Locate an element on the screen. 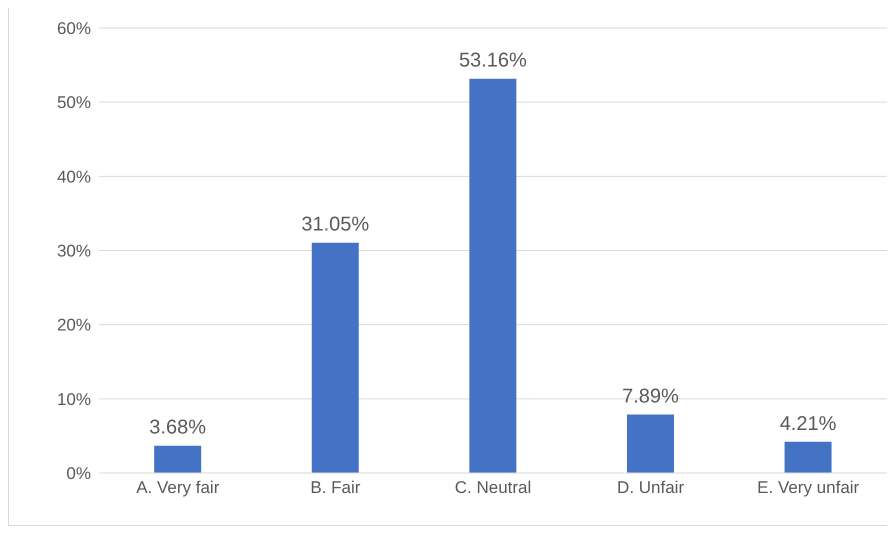 The image size is (894, 533). y-tick-label: 30% is located at coordinates (73, 251).